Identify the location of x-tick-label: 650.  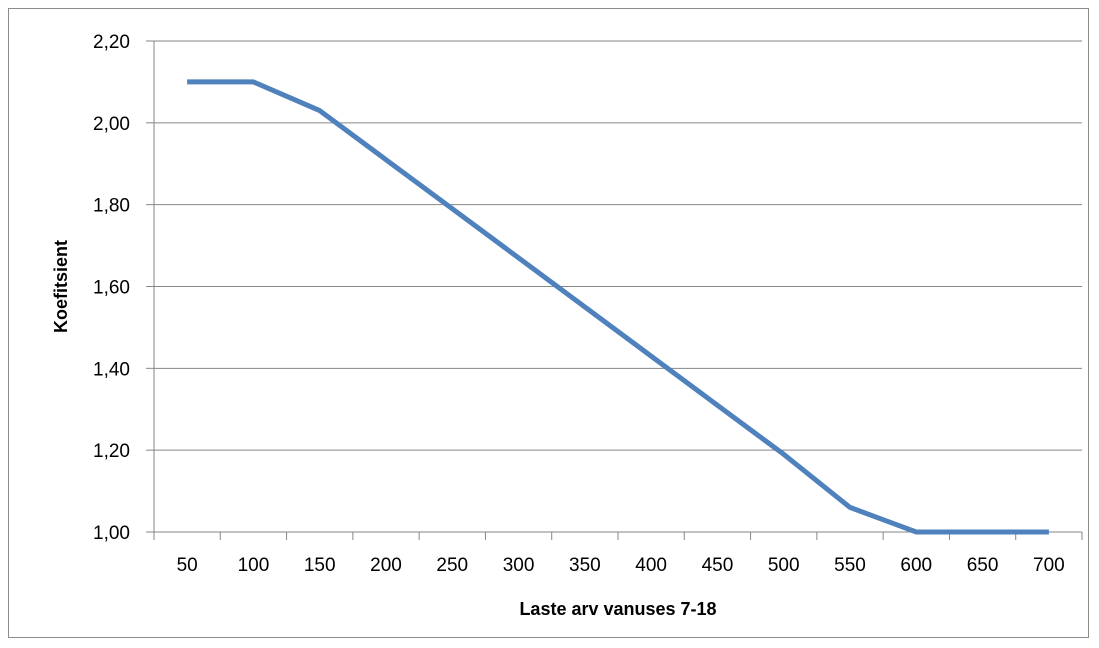
(983, 565).